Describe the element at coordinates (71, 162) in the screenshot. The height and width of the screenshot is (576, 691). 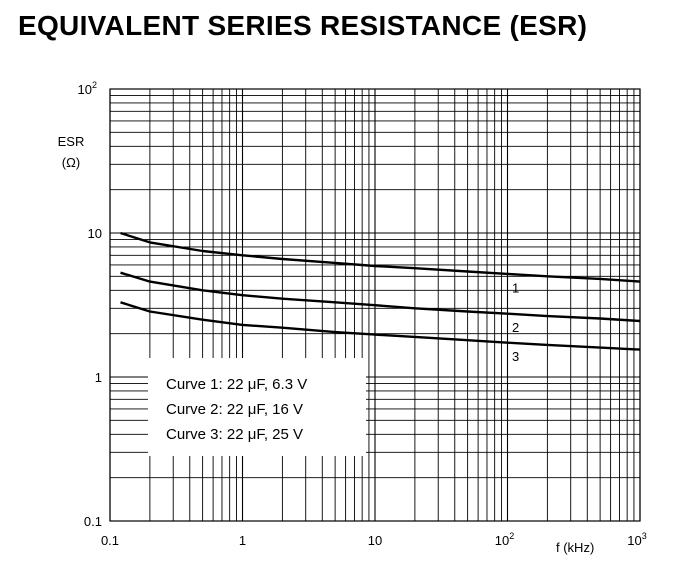
I see `y-axis-unit: (Ω)` at that location.